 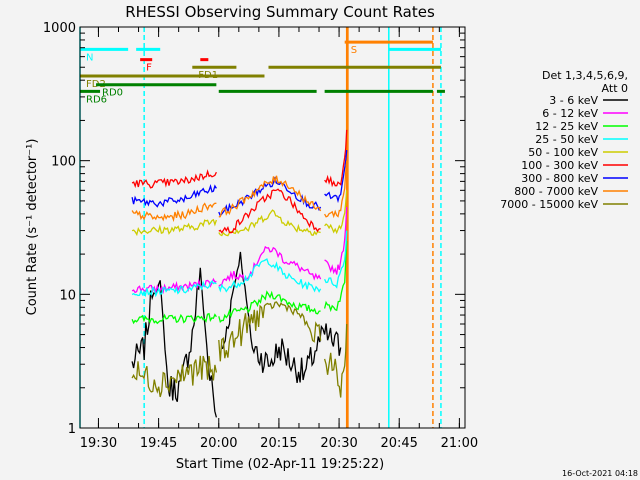 I want to click on legend-label: 100 - 300 keV, so click(x=559, y=165).